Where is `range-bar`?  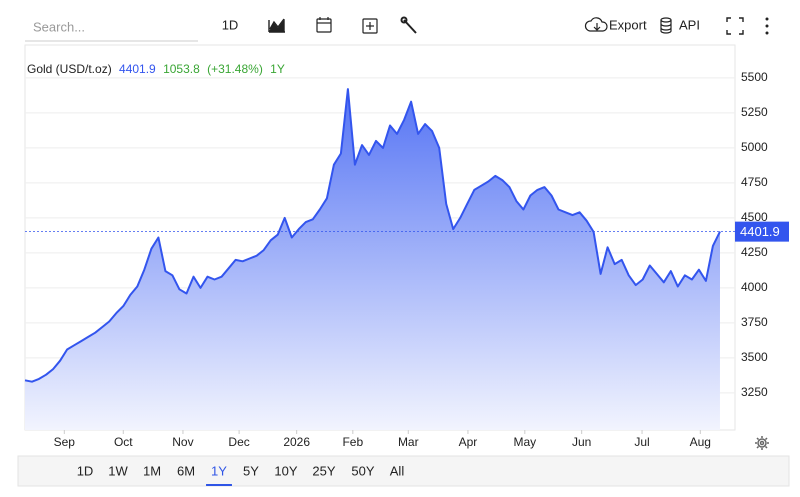 range-bar is located at coordinates (403, 471).